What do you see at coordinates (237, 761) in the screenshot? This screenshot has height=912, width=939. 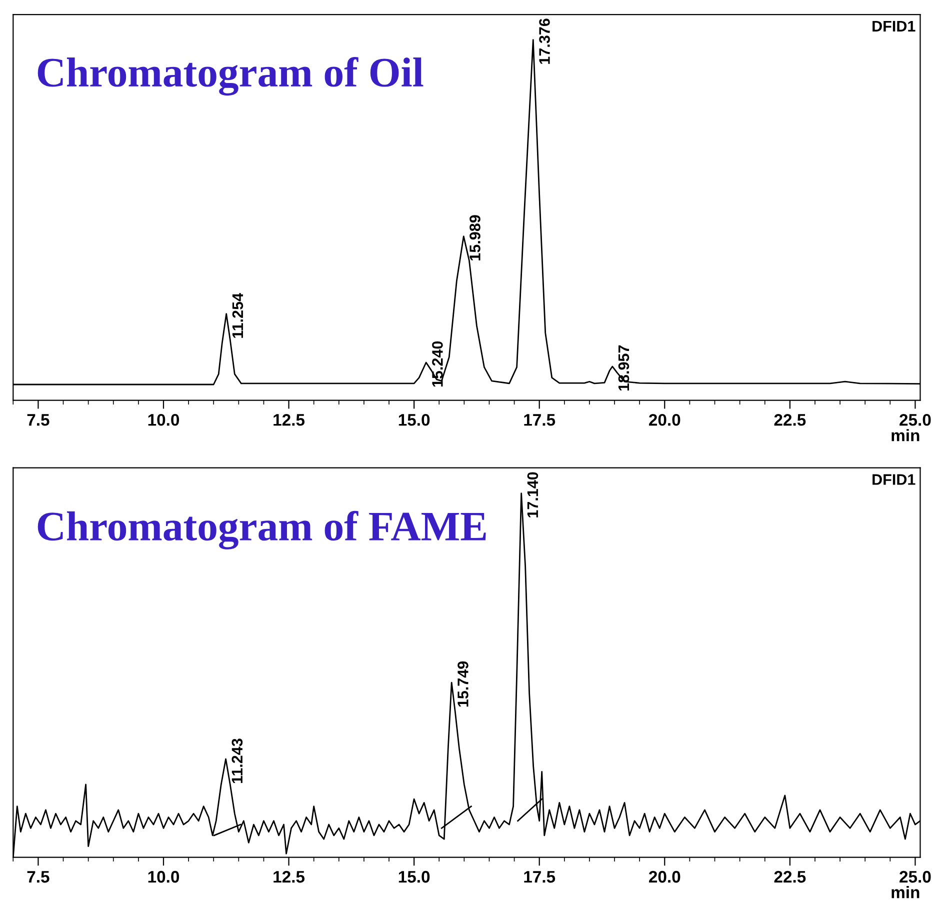 I see `annotation: 11.243` at bounding box center [237, 761].